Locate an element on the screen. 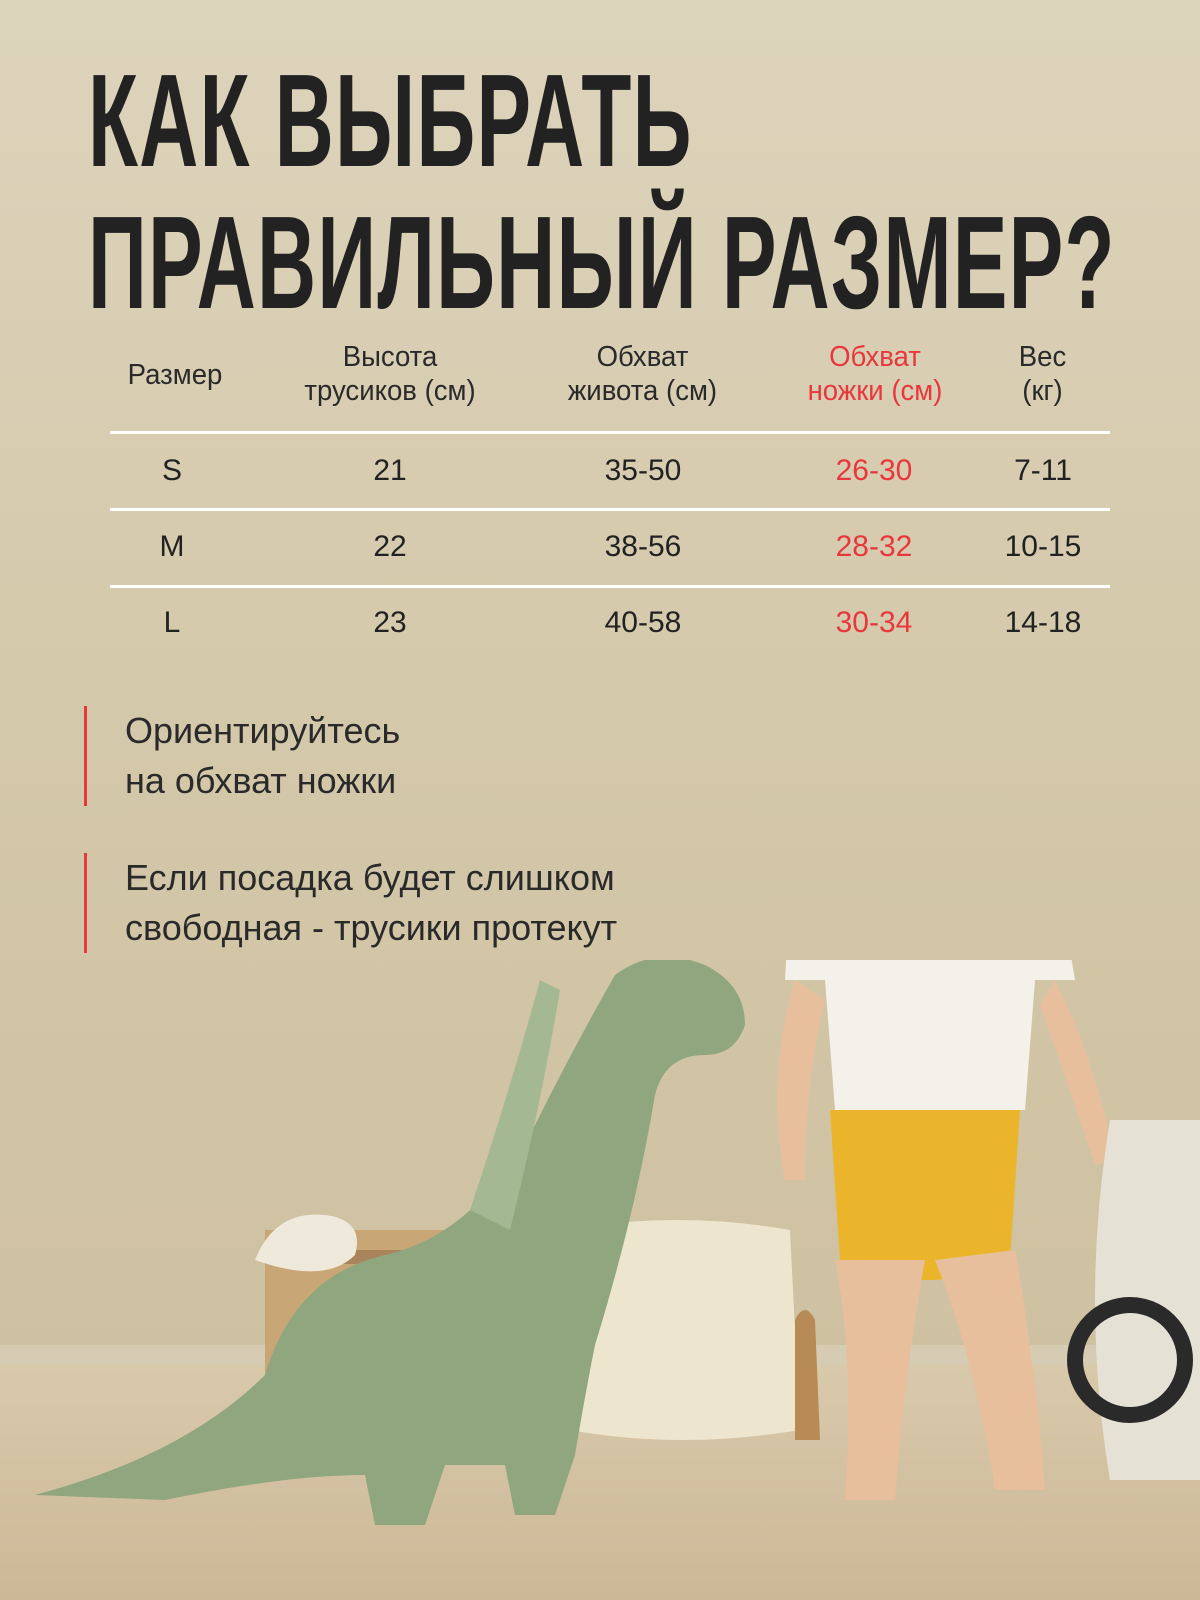 This screenshot has width=1200, height=1600. table-cell: 10-15 is located at coordinates (1043, 546).